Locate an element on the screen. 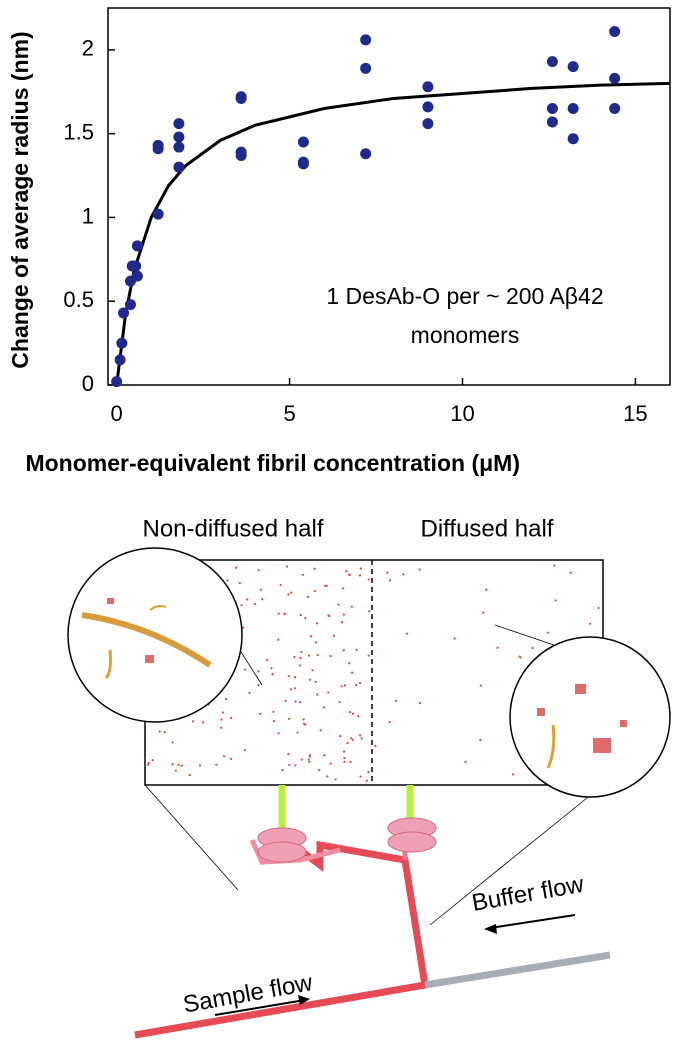 This screenshot has width=677, height=1049. x-tick-label: 0 is located at coordinates (117, 413).